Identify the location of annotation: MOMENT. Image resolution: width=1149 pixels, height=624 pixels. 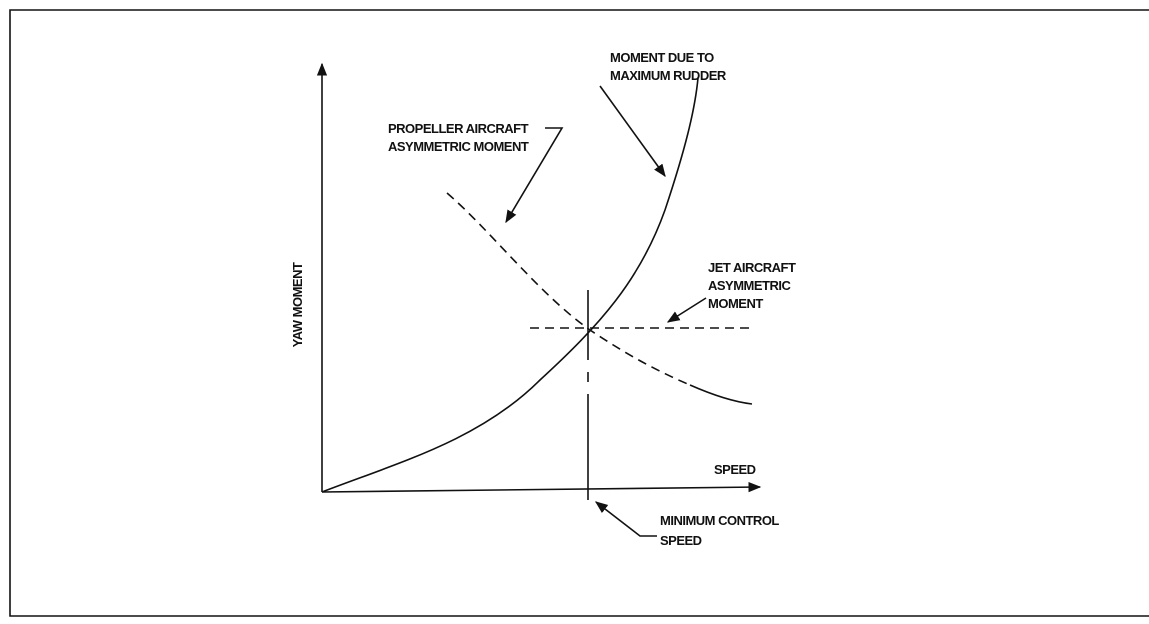
(735, 303).